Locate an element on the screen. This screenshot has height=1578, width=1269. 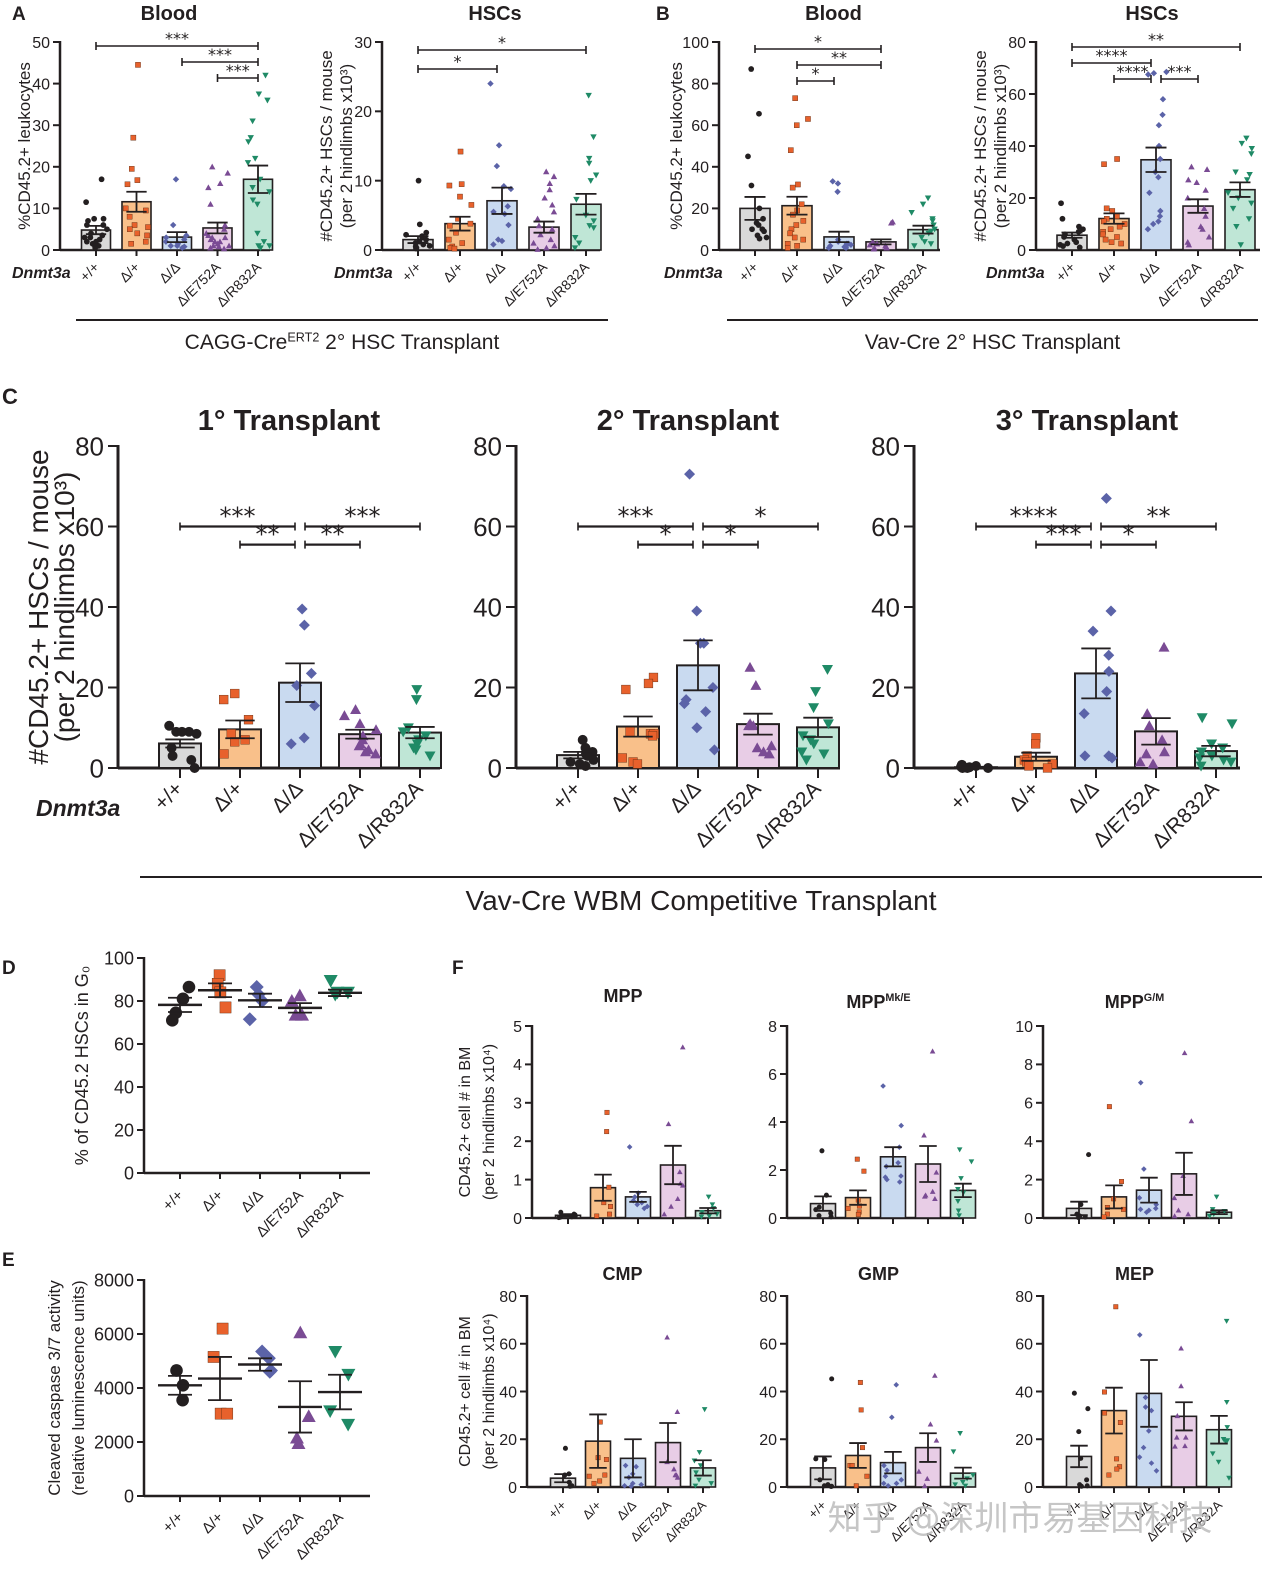
y-tick-label: 2 is located at coordinates (1028, 1180).